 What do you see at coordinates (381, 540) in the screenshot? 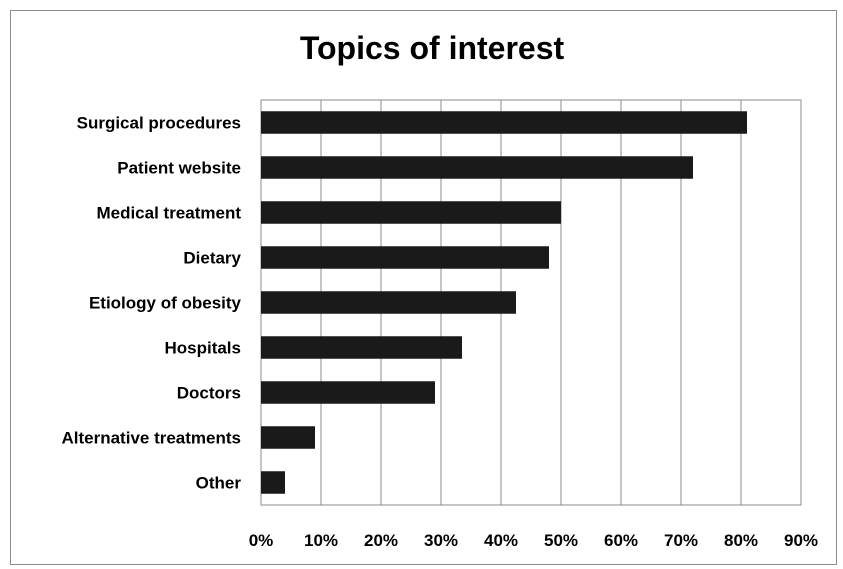
I see `x-tick-label: 20%` at bounding box center [381, 540].